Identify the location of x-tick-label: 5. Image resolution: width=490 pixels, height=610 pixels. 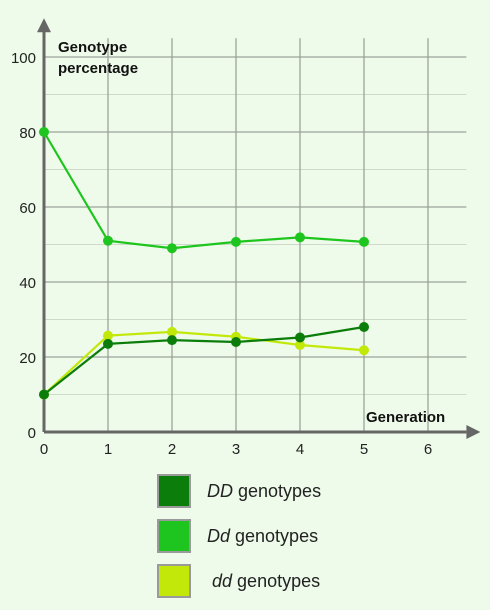
(364, 449).